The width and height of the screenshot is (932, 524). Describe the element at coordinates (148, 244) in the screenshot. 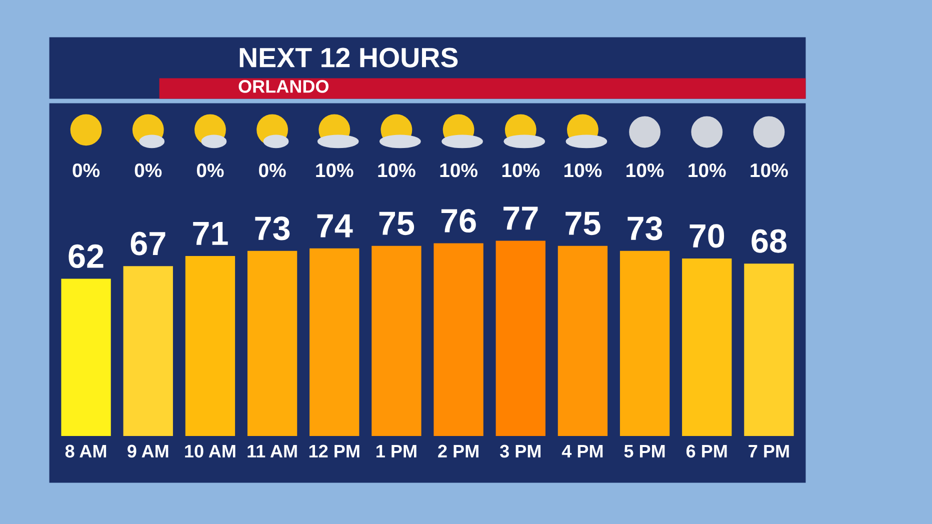

I see `data-label: 67` at that location.